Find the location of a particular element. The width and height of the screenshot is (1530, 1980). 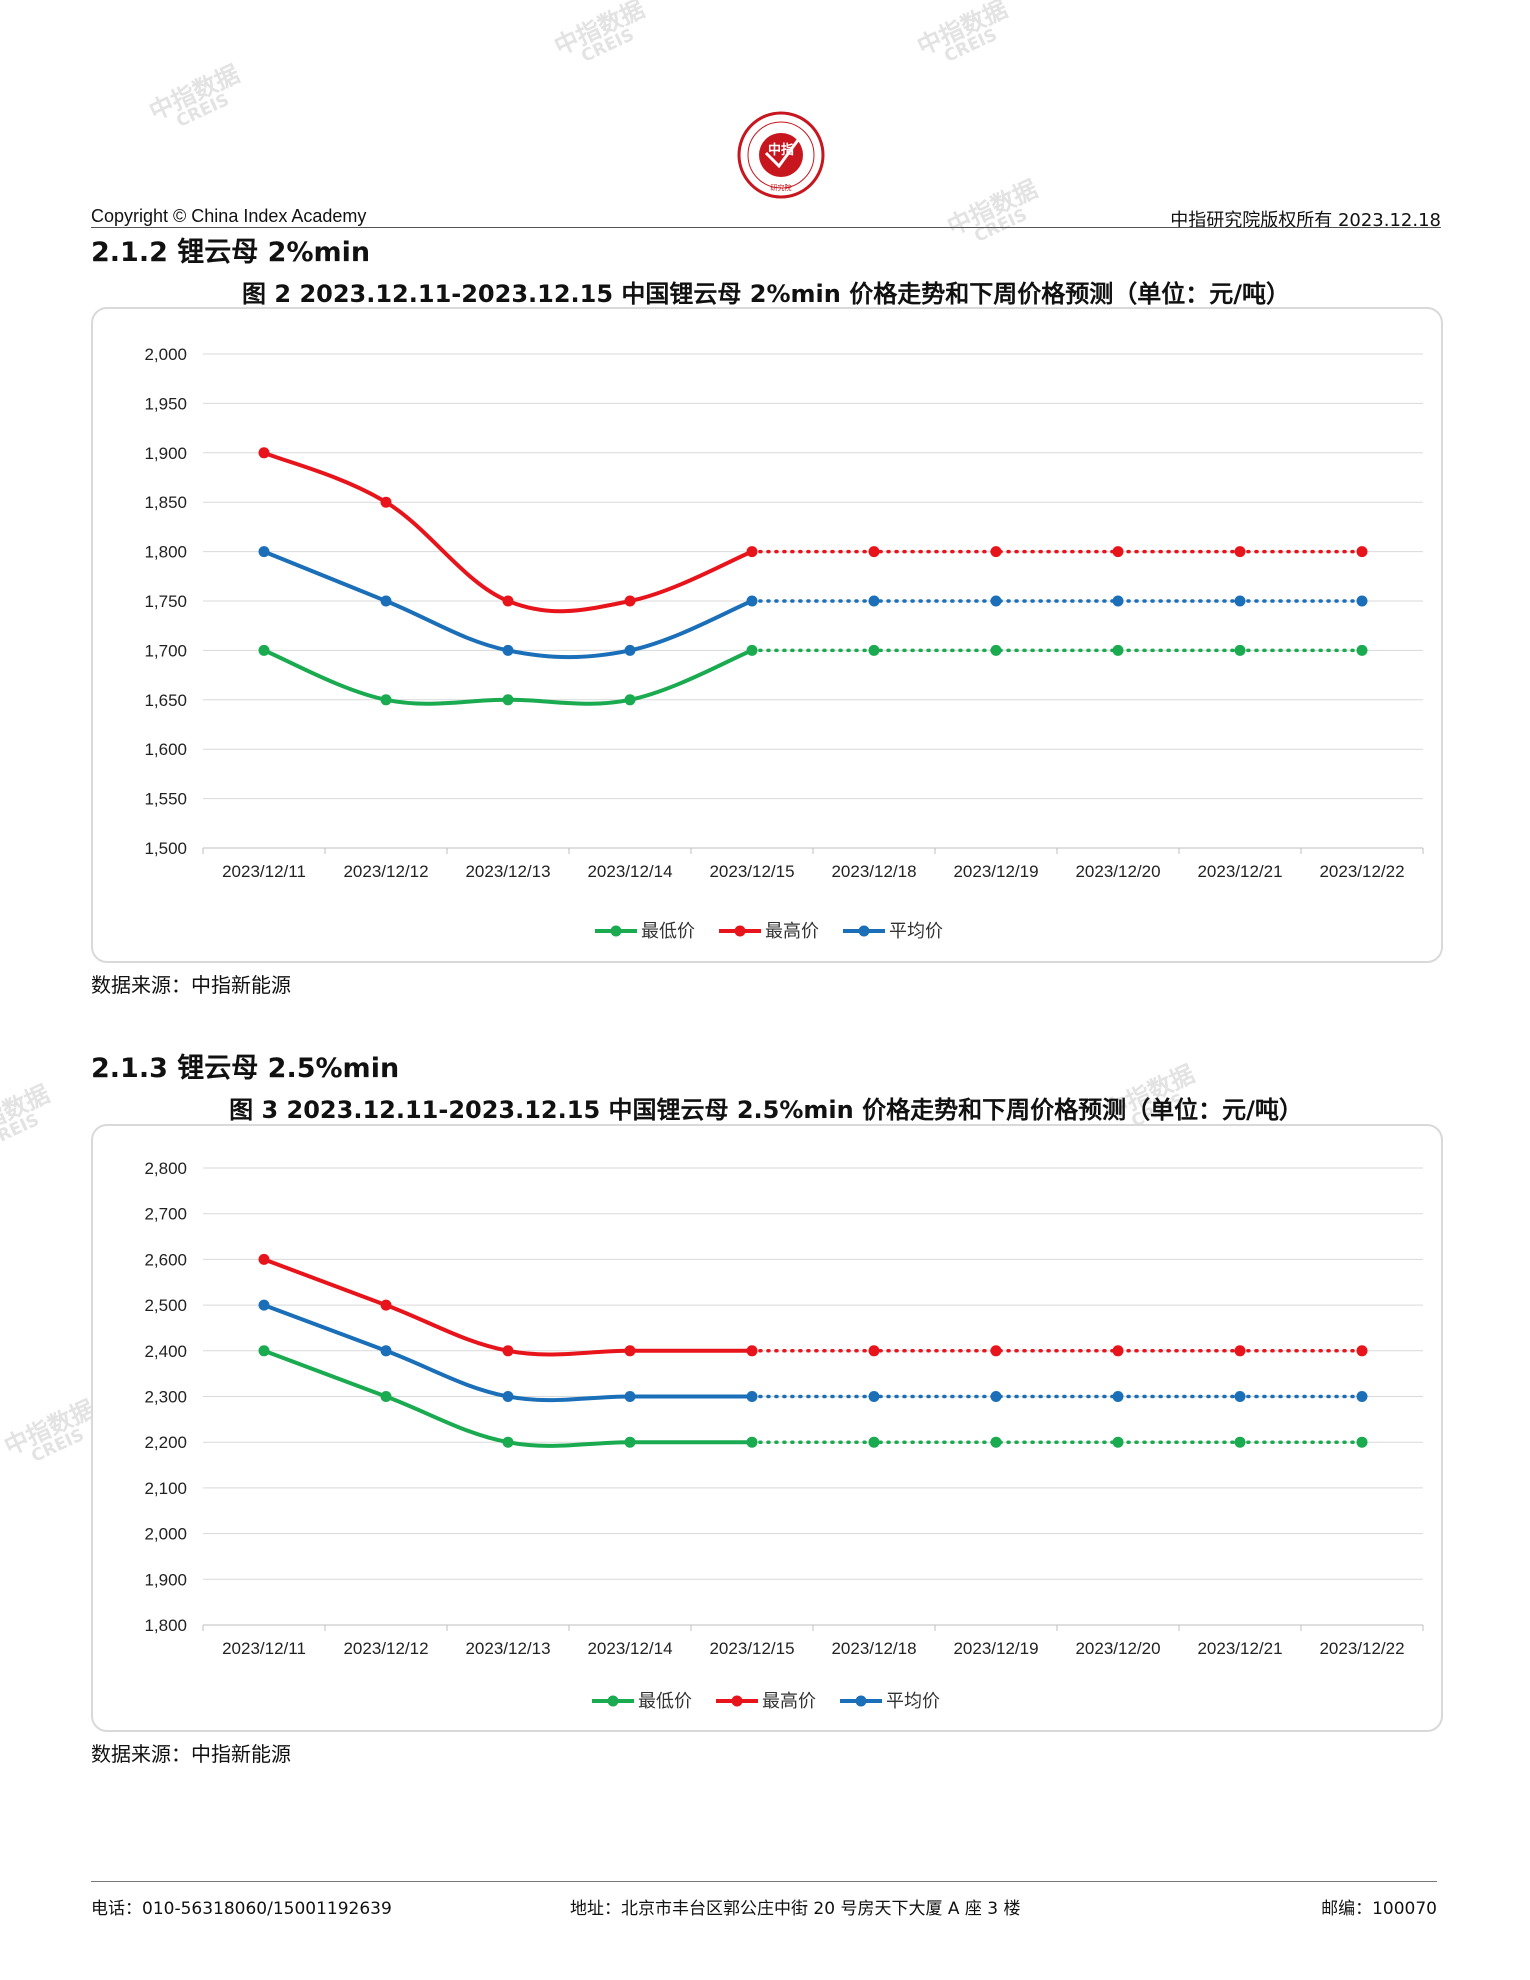

x-tick-label: 2023/12/22 is located at coordinates (1361, 1648).